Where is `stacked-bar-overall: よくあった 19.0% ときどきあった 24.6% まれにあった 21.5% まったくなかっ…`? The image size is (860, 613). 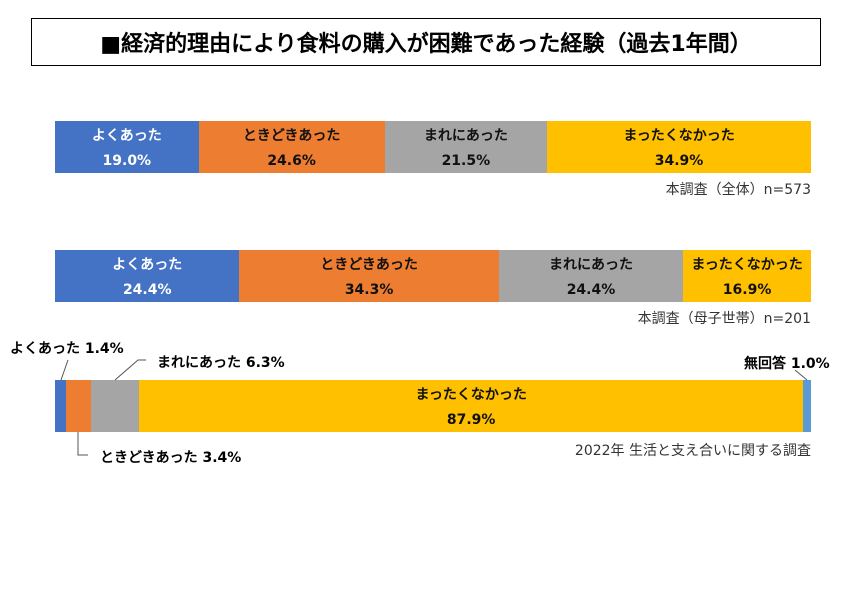 stacked-bar-overall: よくあった 19.0% ときどきあった 24.6% まれにあった 21.5% まったくなかっ… is located at coordinates (433, 147).